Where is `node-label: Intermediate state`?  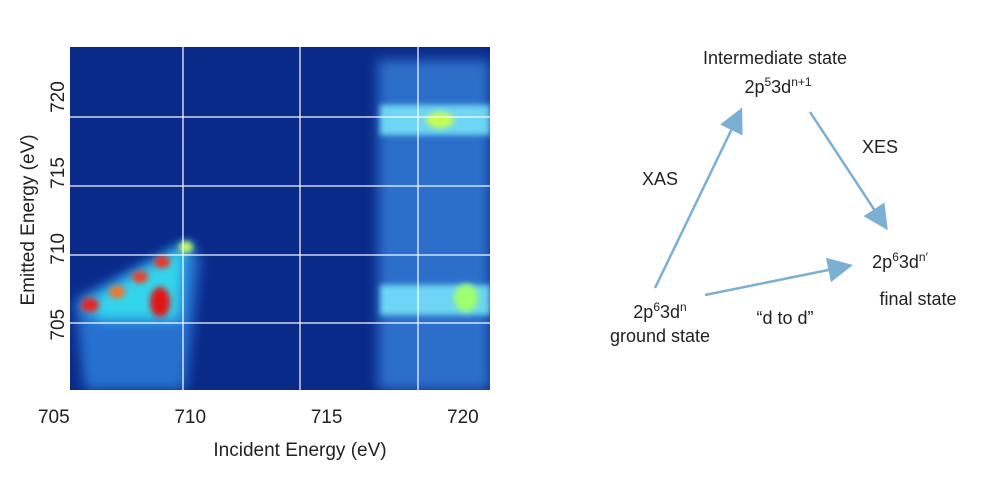
node-label: Intermediate state is located at coordinates (775, 58).